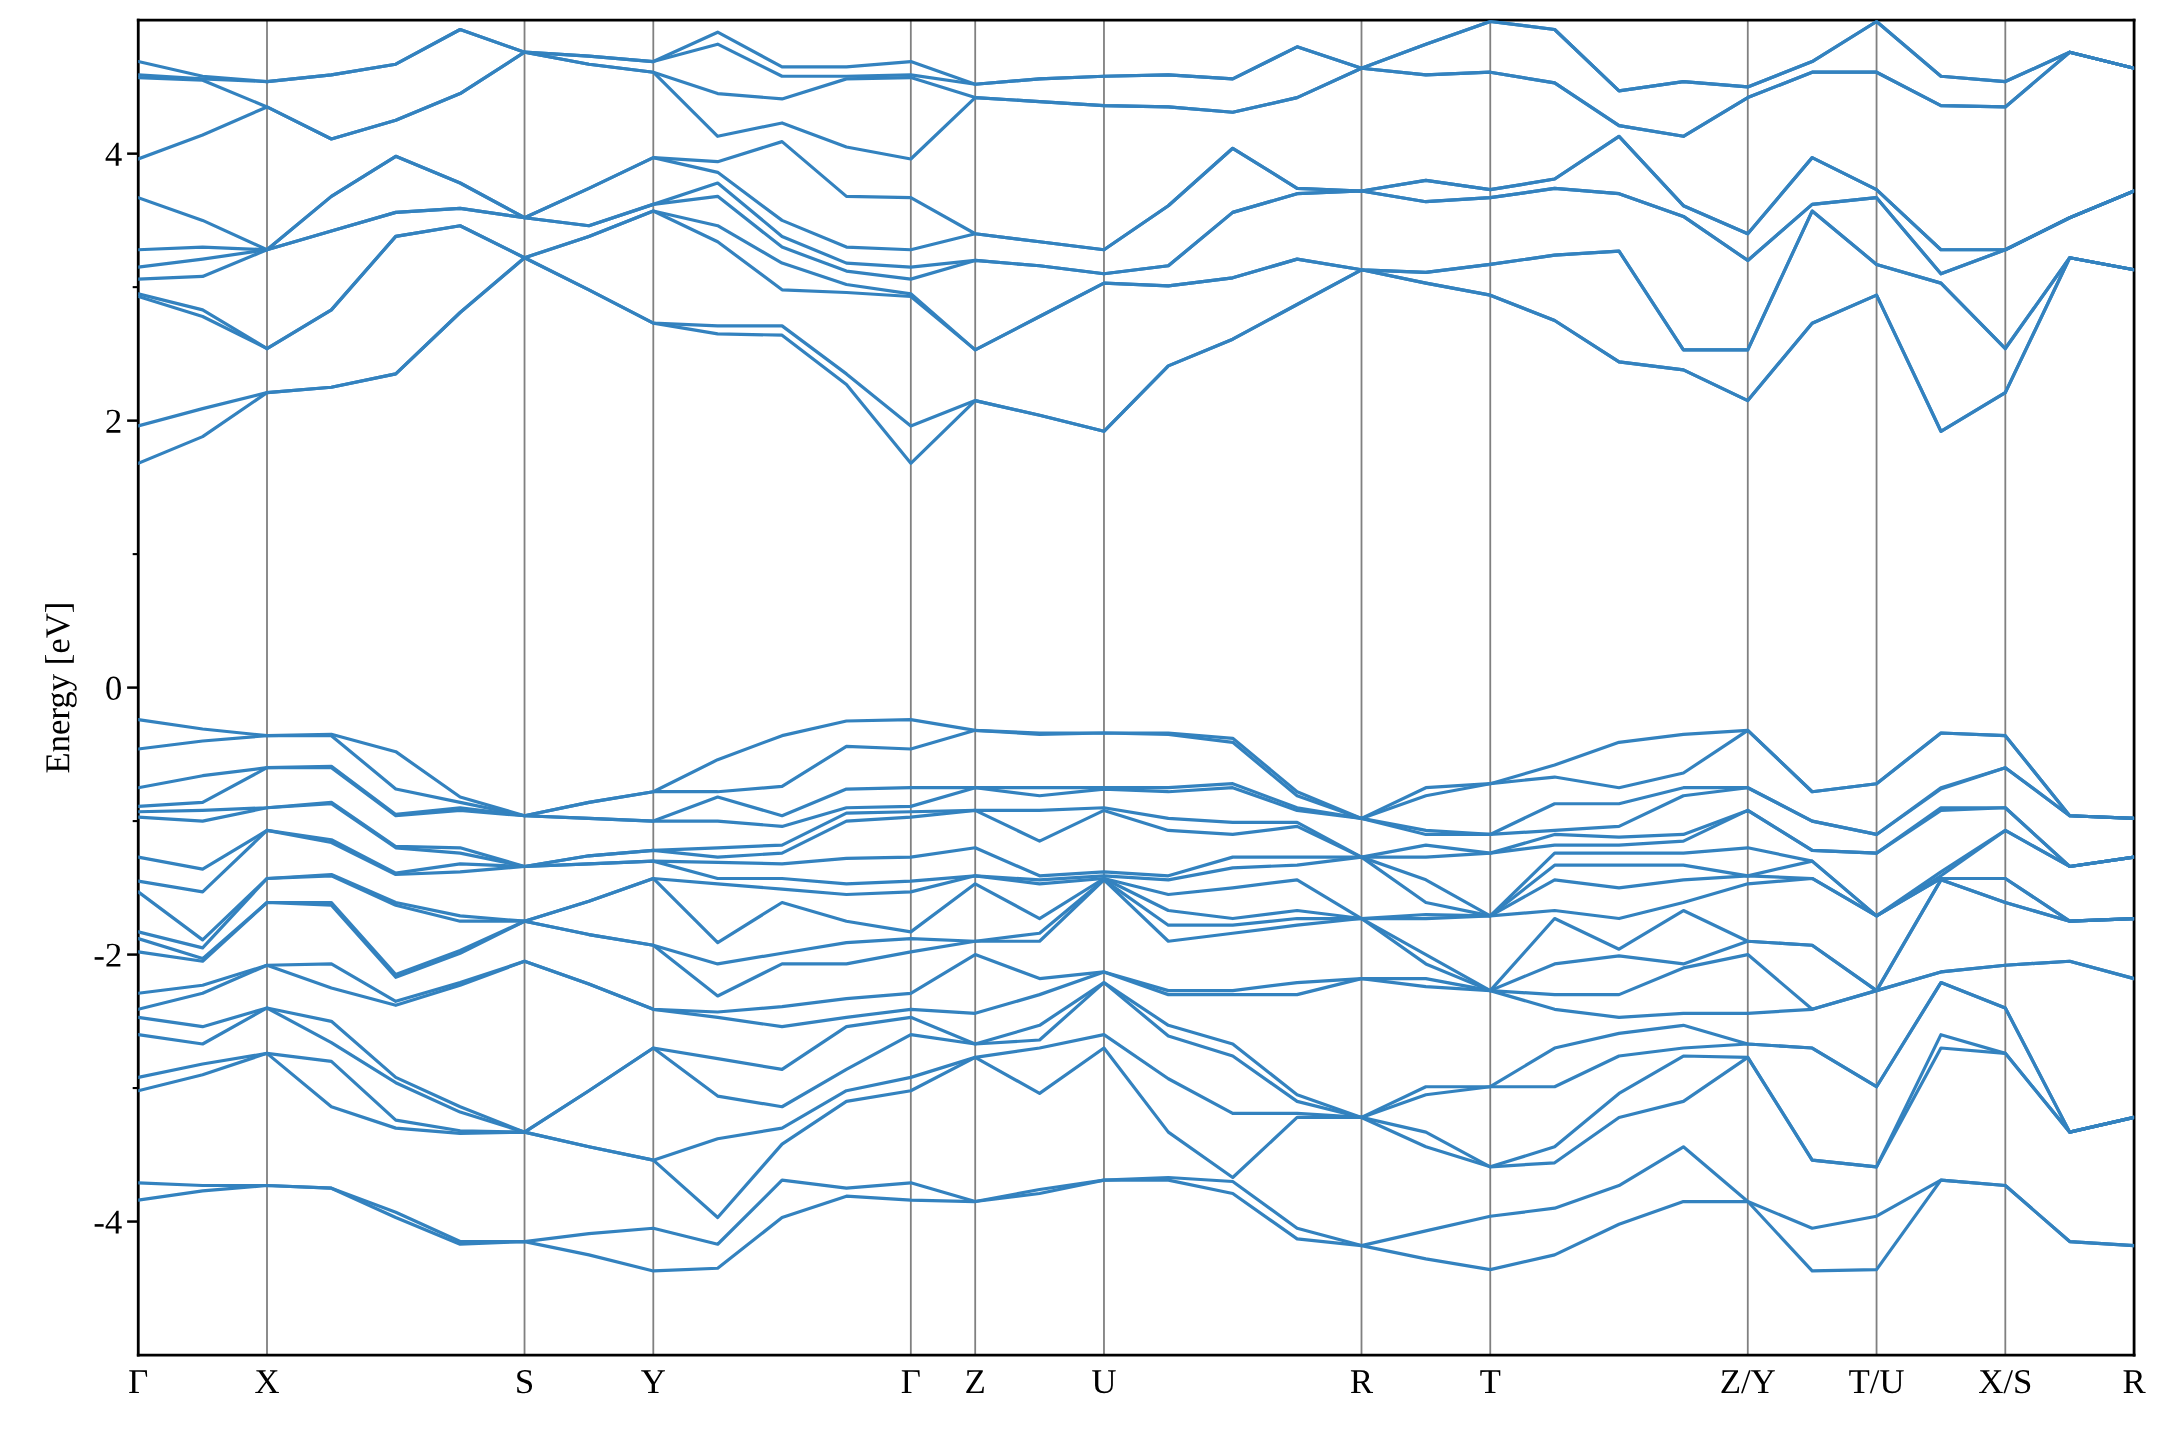 This screenshot has height=1440, width=2160. I want to click on x-tick-label: T, so click(1490, 1382).